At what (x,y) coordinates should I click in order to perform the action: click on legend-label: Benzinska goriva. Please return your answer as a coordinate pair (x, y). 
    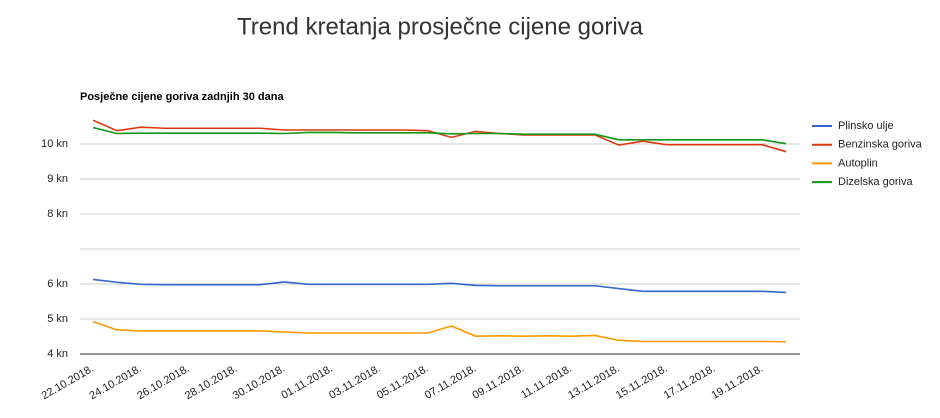
    Looking at the image, I should click on (880, 145).